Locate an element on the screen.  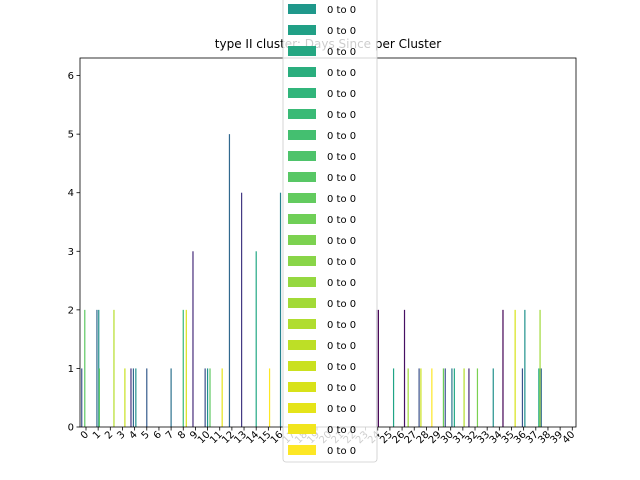
y-tick-label-2: 2 is located at coordinates (71, 310).